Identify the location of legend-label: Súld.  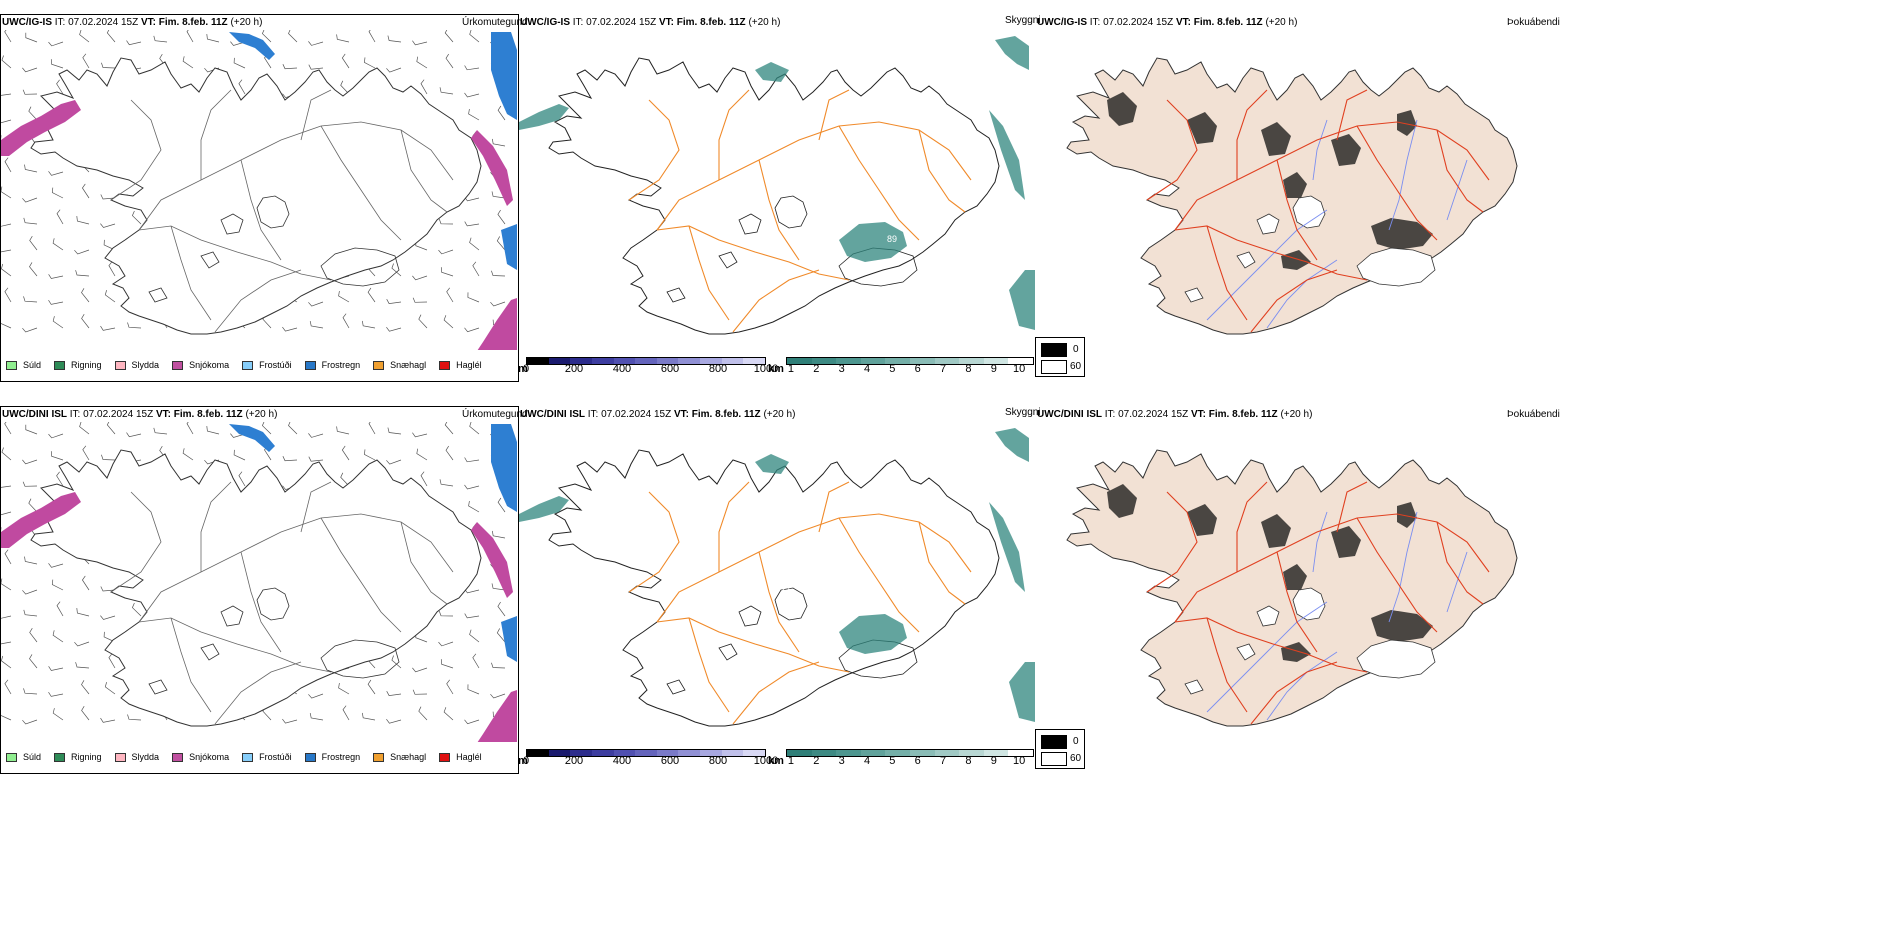
(32, 757).